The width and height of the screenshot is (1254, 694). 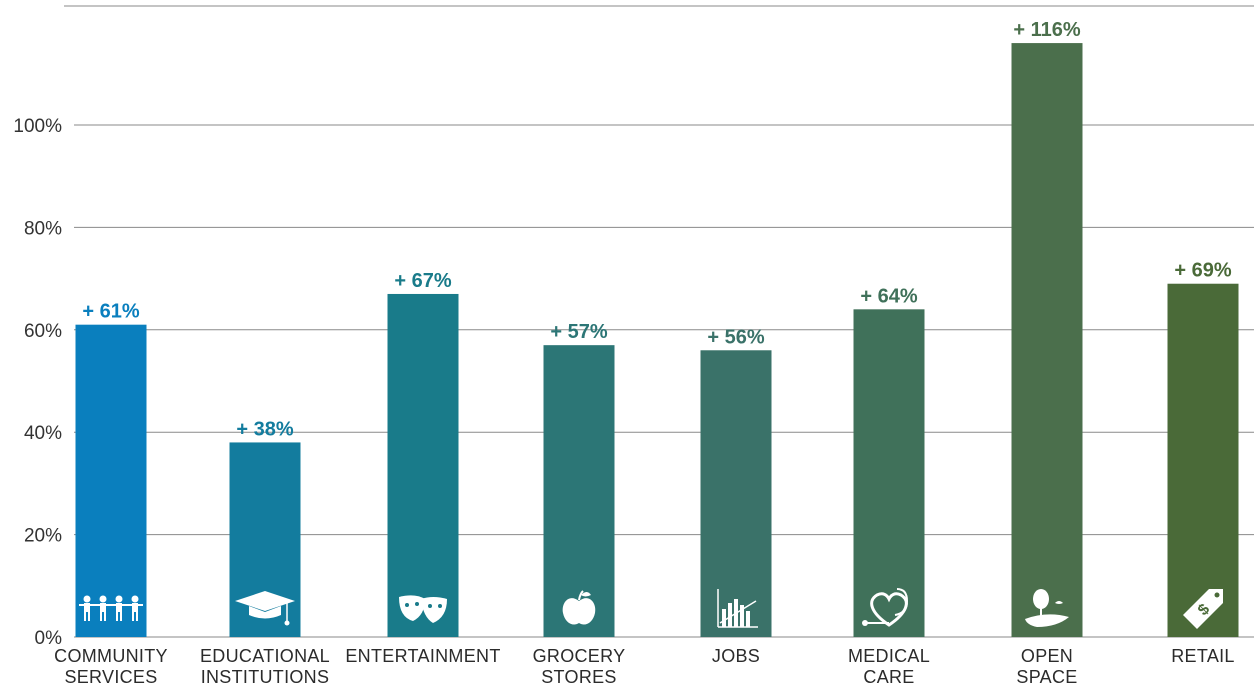 I want to click on category-label: GROCERY STORES, so click(x=579, y=666).